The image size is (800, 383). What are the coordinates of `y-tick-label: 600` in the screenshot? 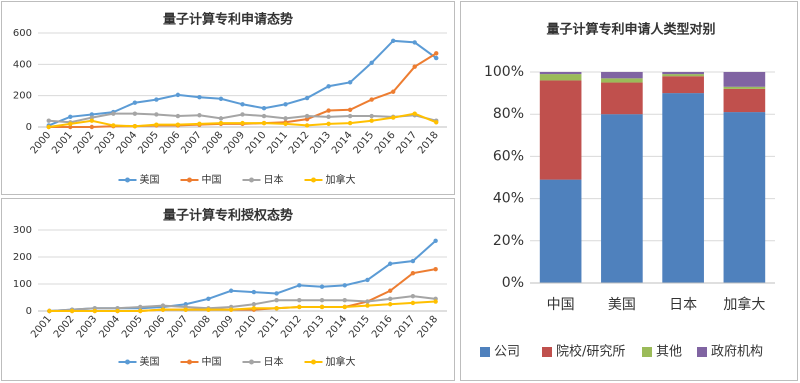 It's located at (22, 33).